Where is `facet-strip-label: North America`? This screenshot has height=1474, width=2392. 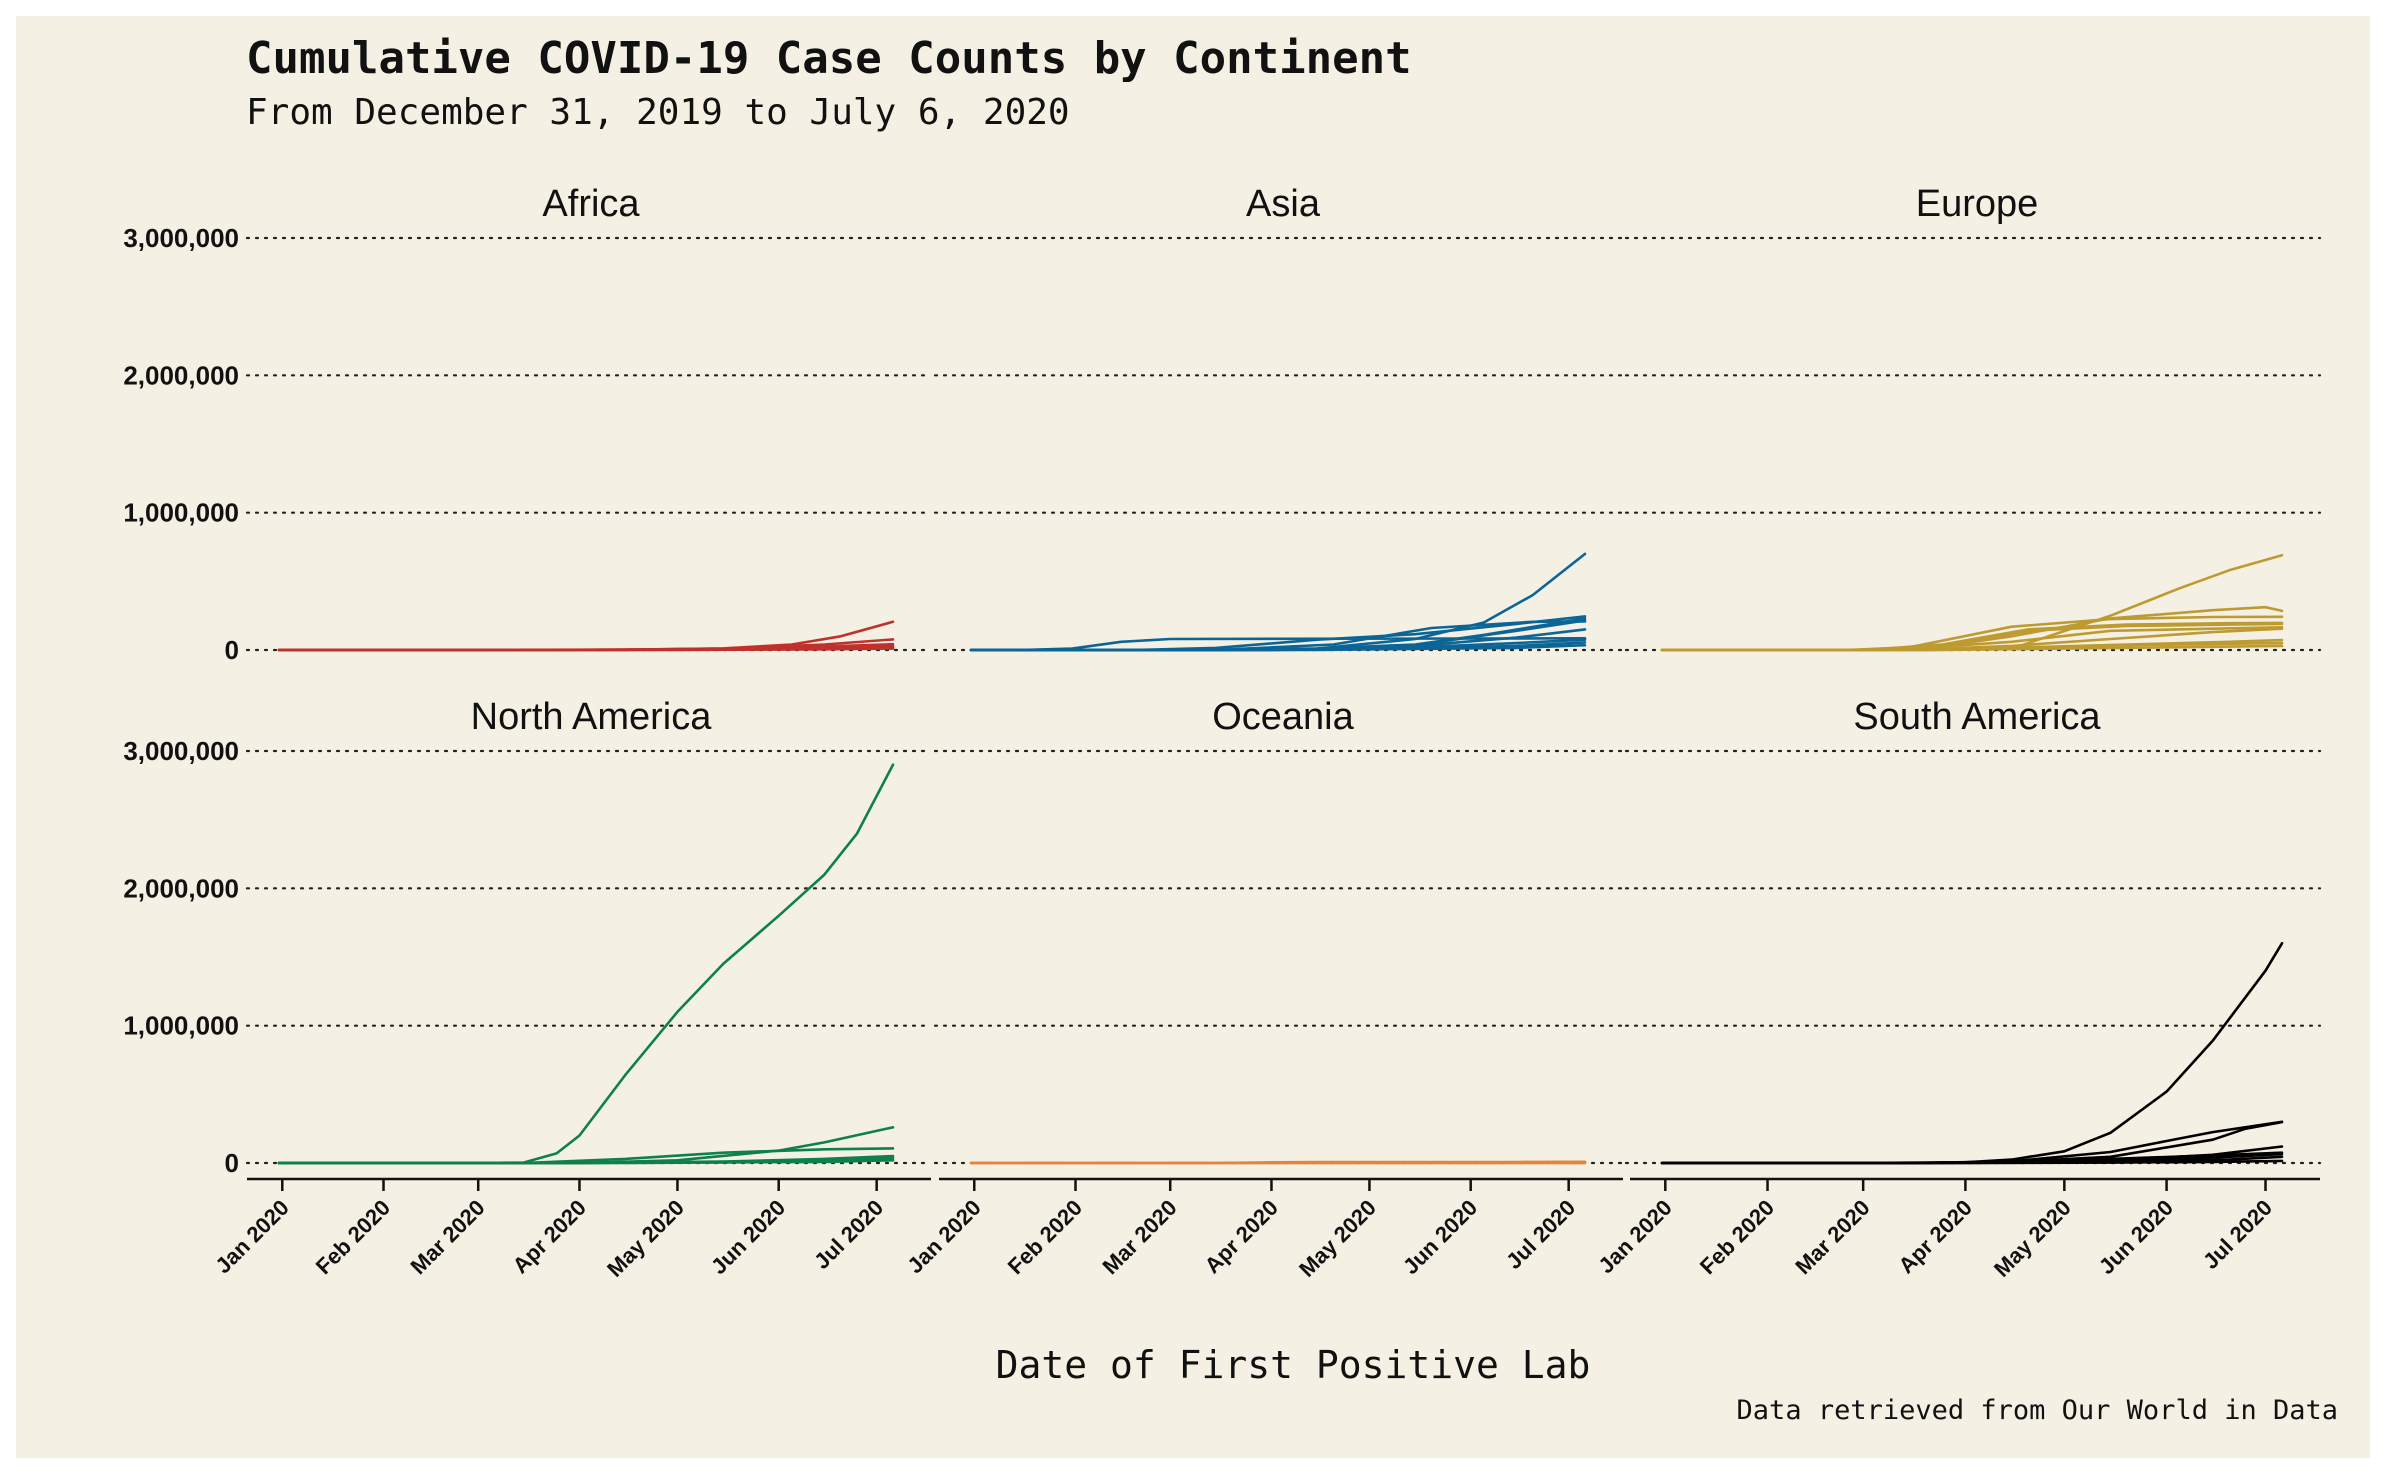 facet-strip-label: North America is located at coordinates (592, 717).